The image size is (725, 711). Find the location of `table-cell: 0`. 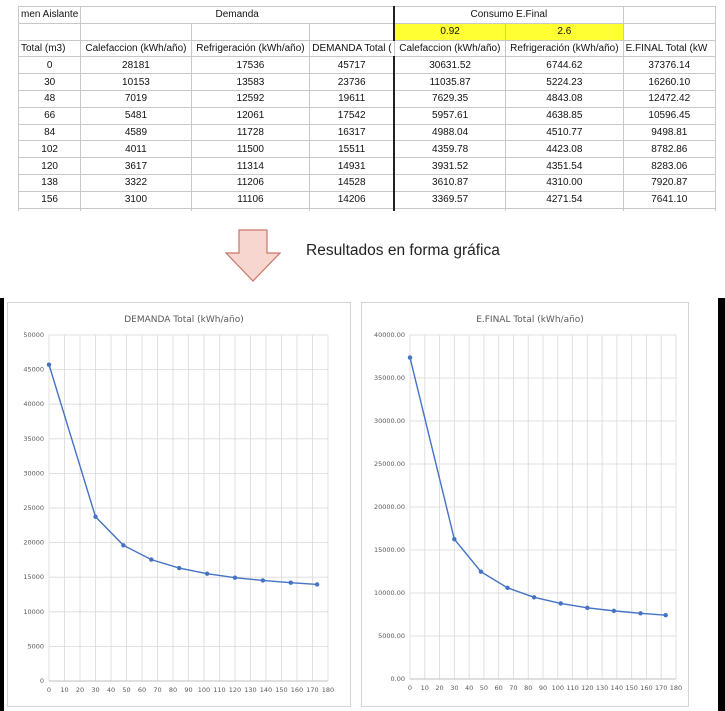

table-cell: 0 is located at coordinates (50, 65).